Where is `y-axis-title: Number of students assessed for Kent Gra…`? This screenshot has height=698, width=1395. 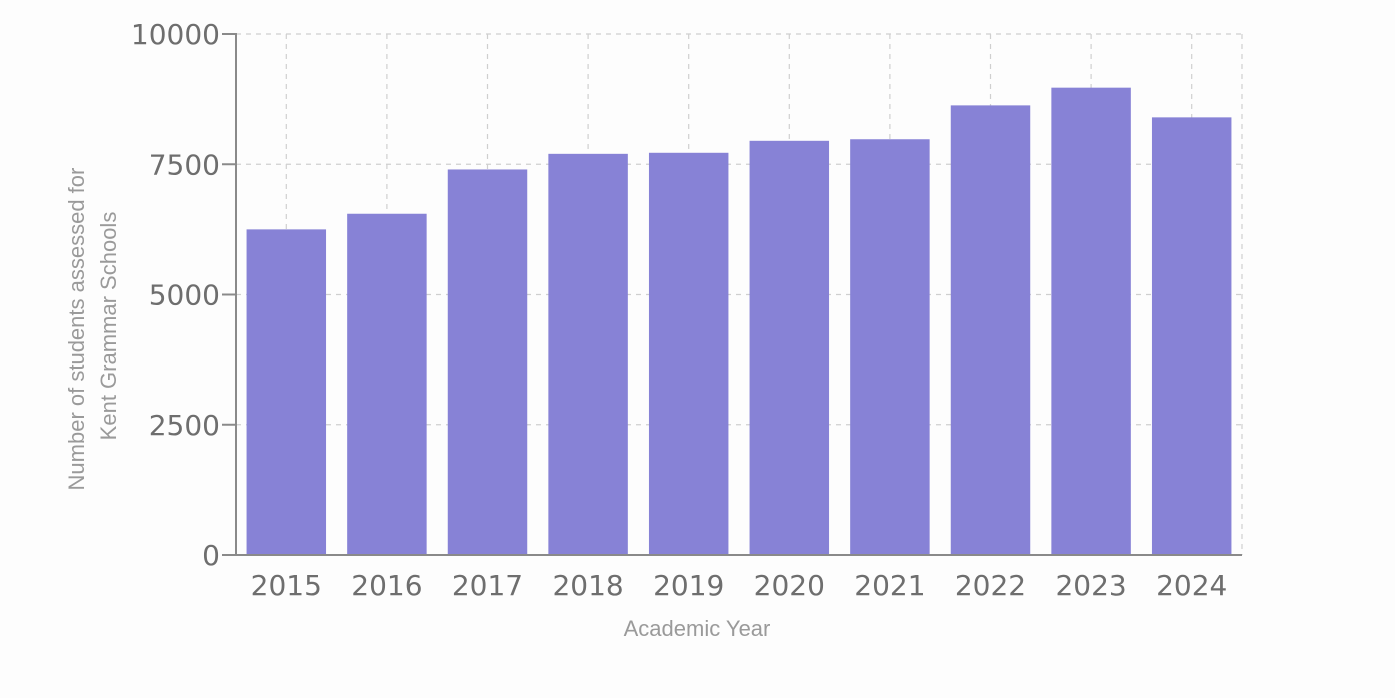 y-axis-title: Number of students assessed for Kent Gra… is located at coordinates (92, 326).